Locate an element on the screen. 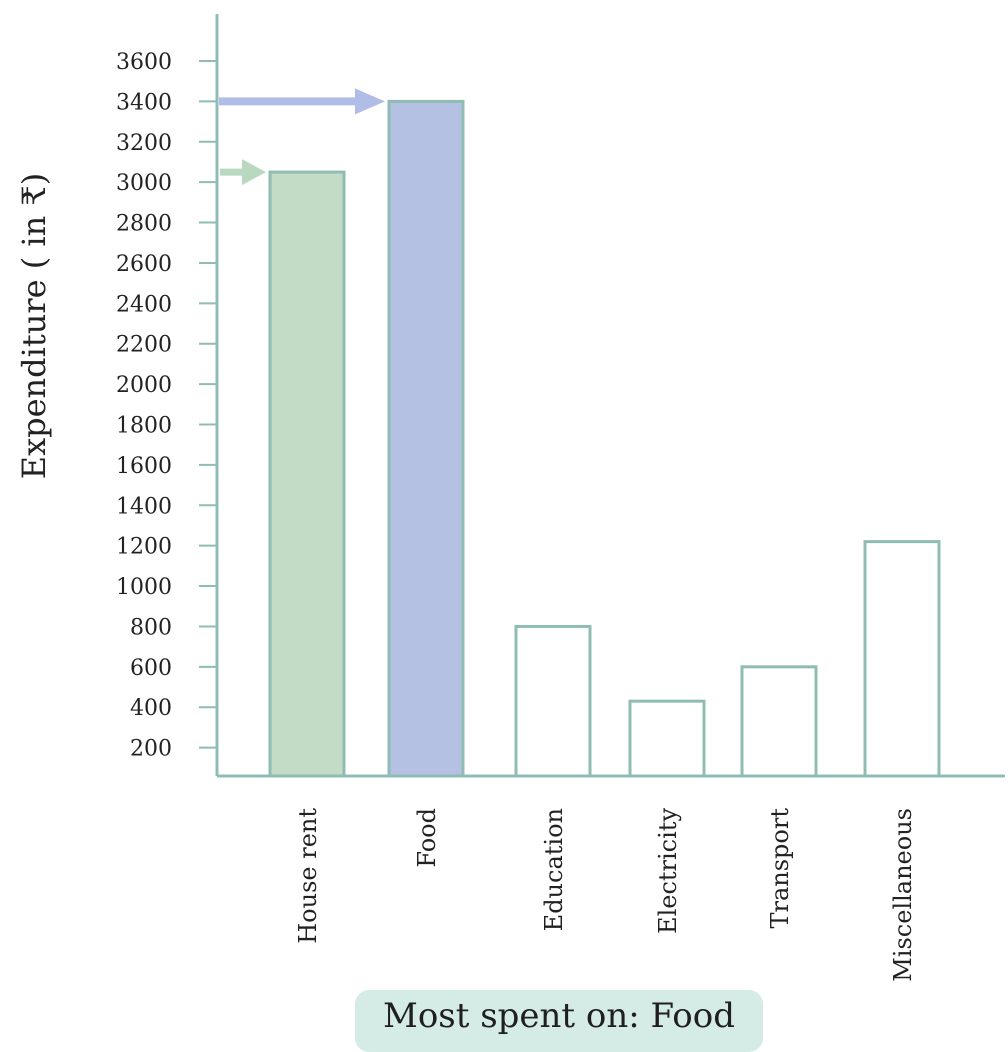  bar-education is located at coordinates (553, 701).